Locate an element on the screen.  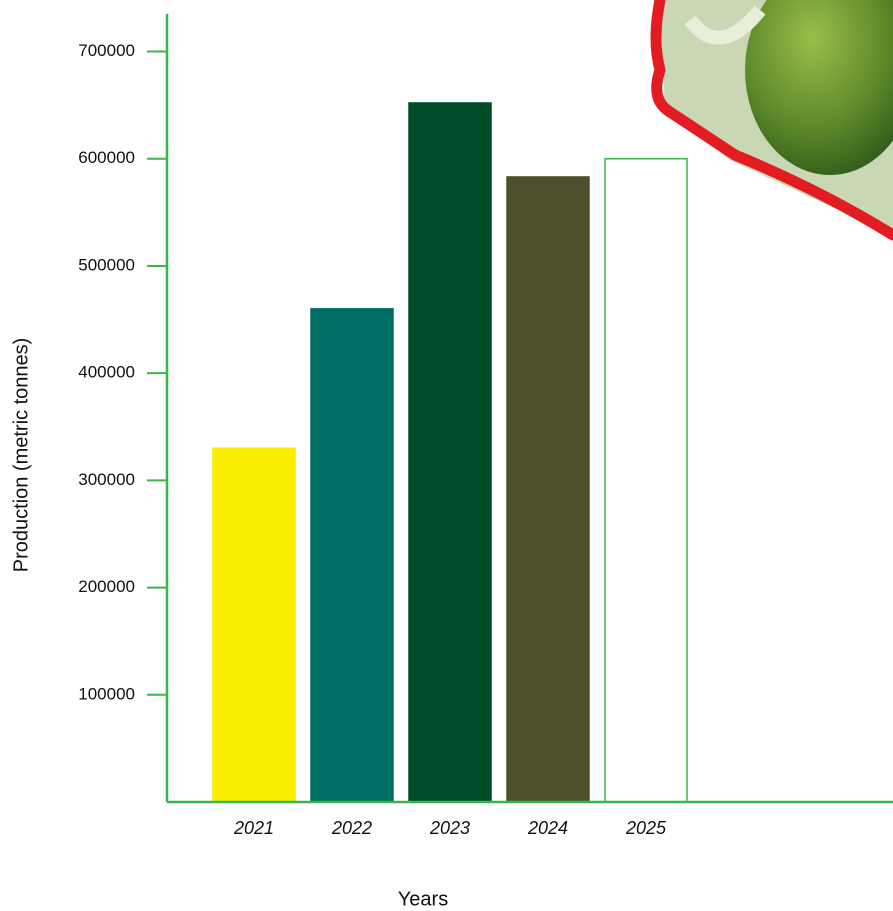
decor-photo is located at coordinates (771, 120).